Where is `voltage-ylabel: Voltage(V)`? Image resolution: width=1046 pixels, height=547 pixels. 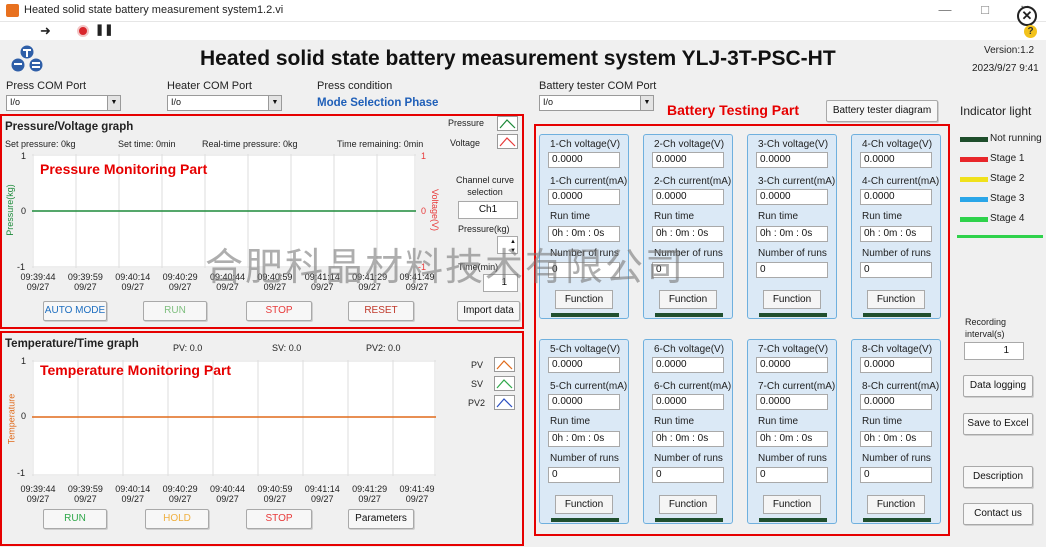 voltage-ylabel: Voltage(V) is located at coordinates (435, 210).